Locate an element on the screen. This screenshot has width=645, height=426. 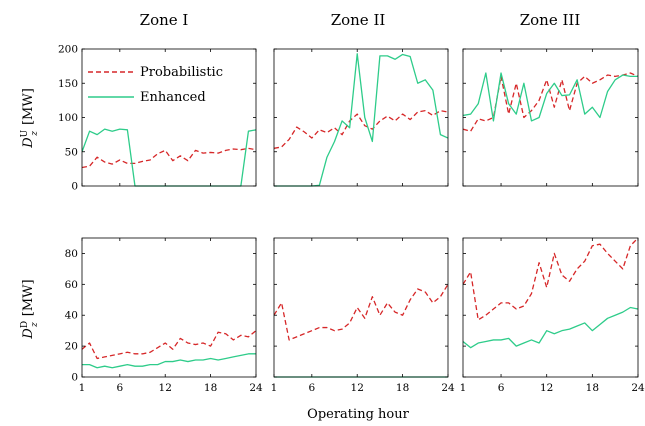
series-enhanced-bottom-left is located at coordinates (169, 361).